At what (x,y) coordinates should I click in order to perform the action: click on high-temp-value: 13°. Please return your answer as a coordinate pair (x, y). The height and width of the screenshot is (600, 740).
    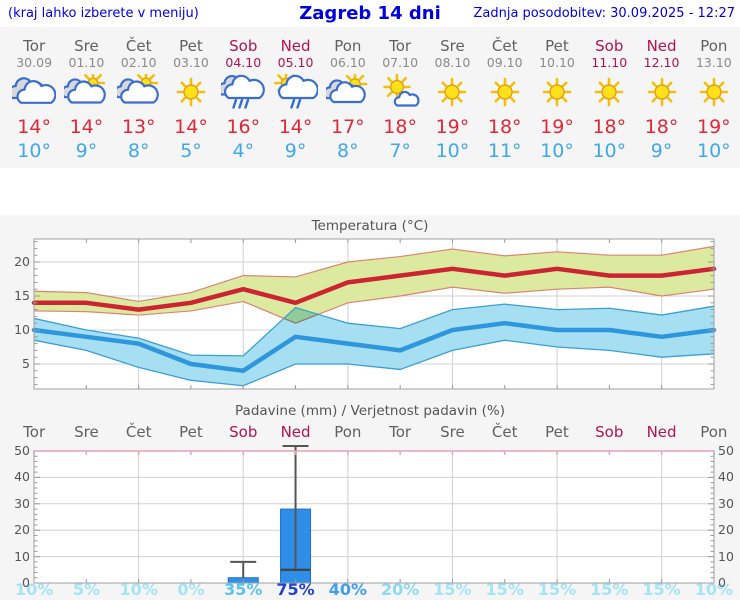
    Looking at the image, I should click on (138, 127).